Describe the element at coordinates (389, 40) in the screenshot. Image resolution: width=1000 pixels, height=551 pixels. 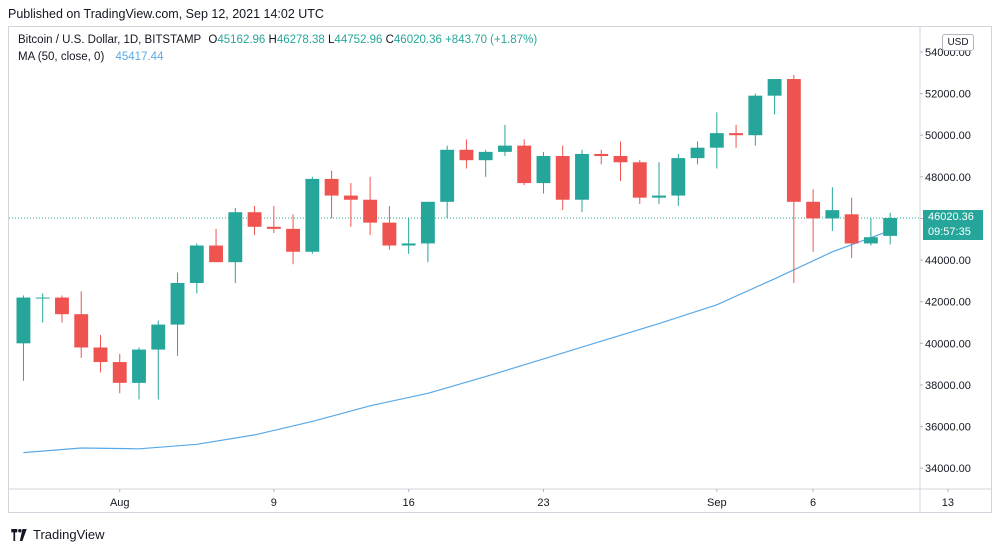
I see `close-key: C` at that location.